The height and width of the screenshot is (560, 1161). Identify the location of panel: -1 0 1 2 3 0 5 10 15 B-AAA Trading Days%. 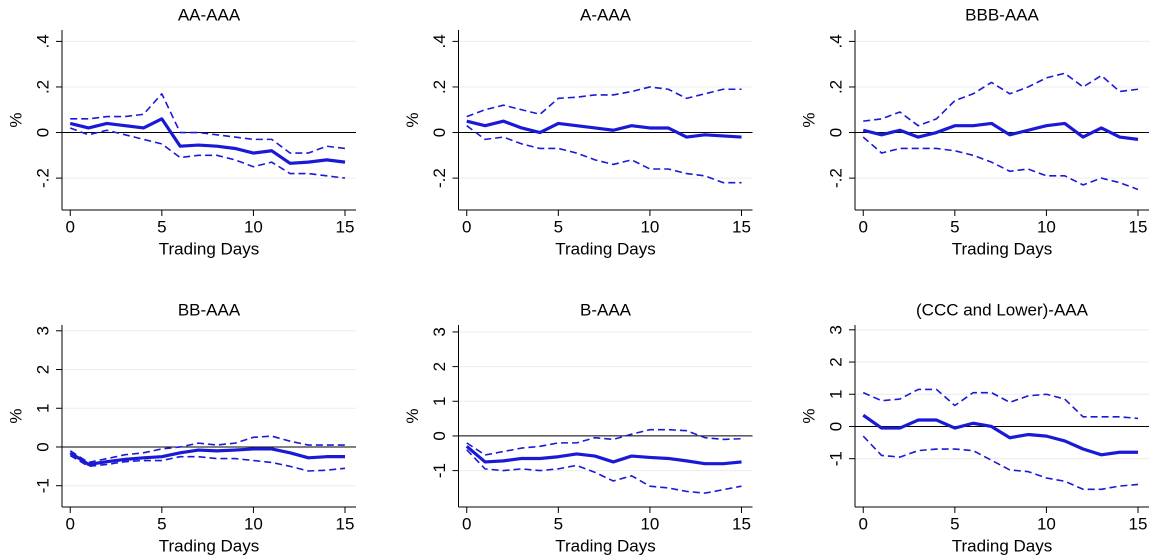
(578, 427).